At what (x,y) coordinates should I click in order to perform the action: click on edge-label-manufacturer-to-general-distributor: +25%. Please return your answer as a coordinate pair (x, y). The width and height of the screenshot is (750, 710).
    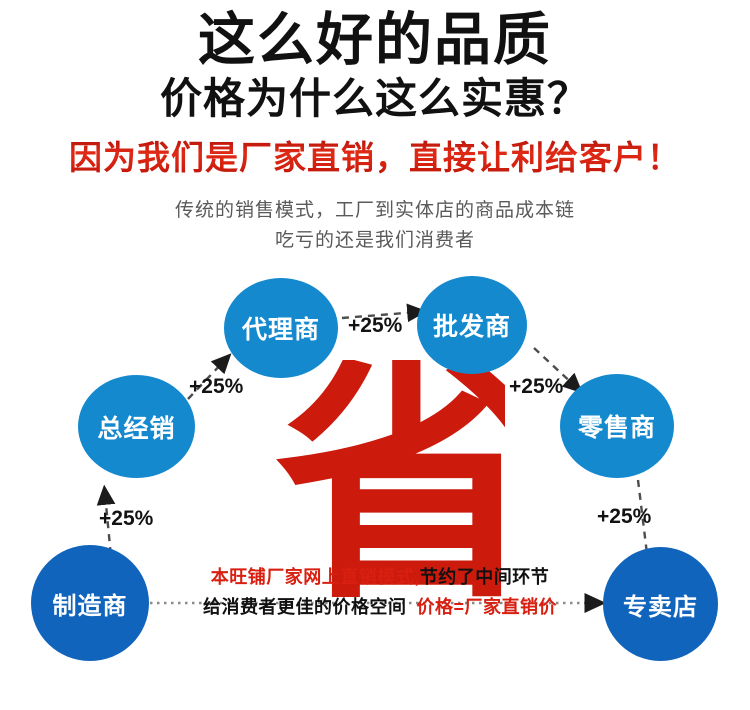
    Looking at the image, I should click on (126, 518).